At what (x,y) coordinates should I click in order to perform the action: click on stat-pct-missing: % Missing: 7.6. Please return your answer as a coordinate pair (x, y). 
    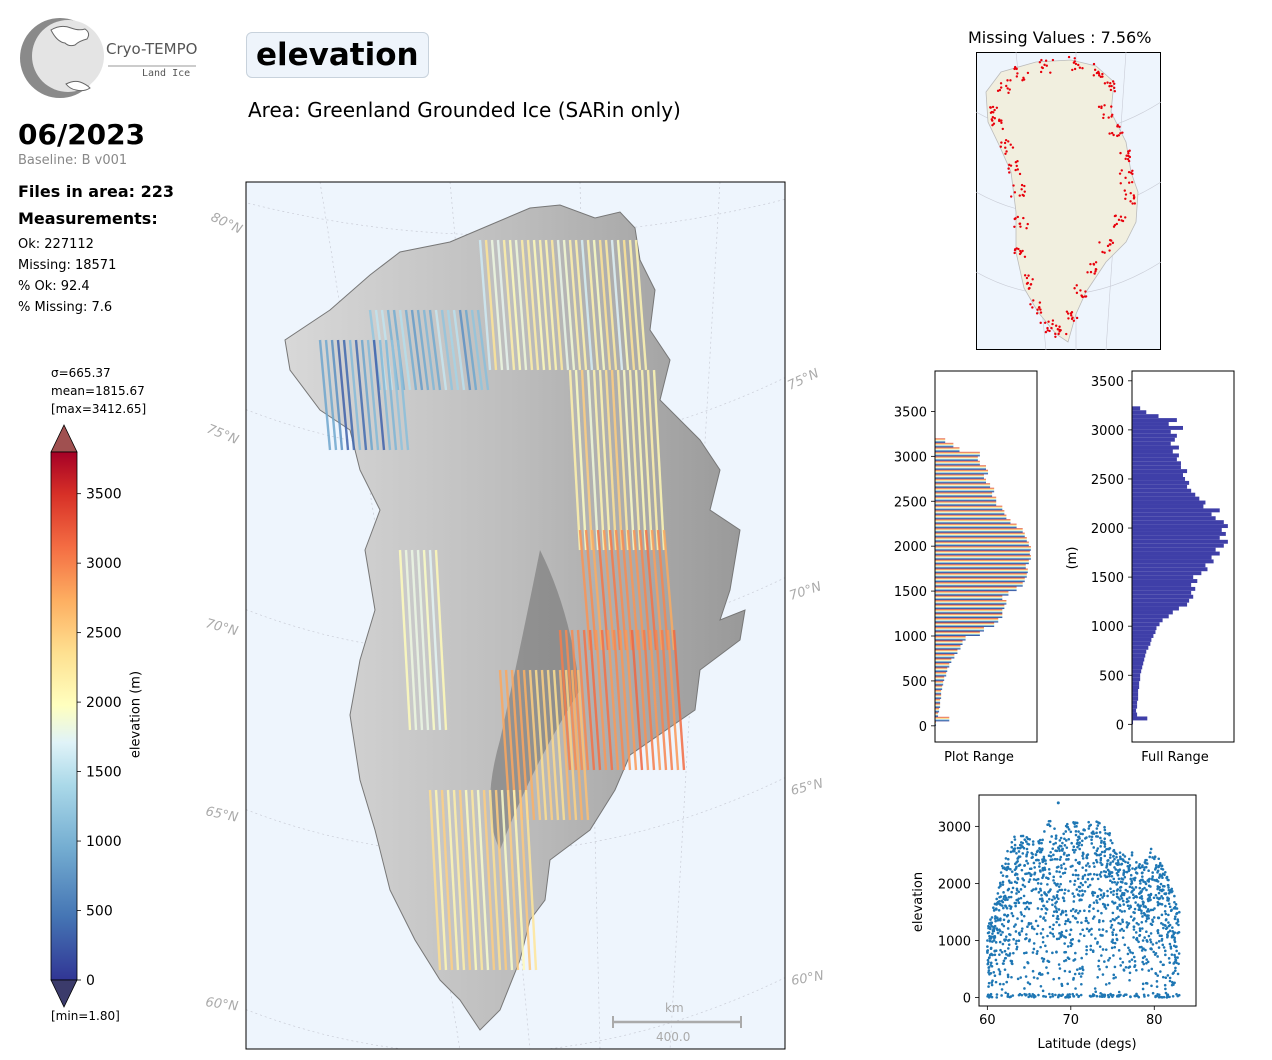
    Looking at the image, I should click on (65, 307).